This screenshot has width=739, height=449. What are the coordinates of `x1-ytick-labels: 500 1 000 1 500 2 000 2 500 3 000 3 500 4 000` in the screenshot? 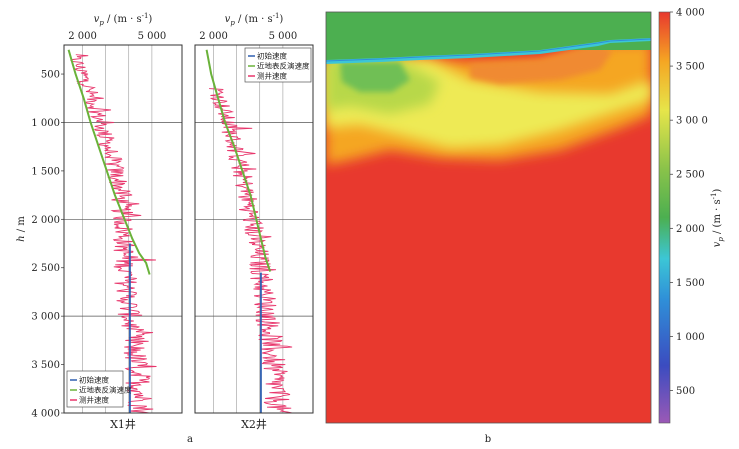 It's located at (47, 245).